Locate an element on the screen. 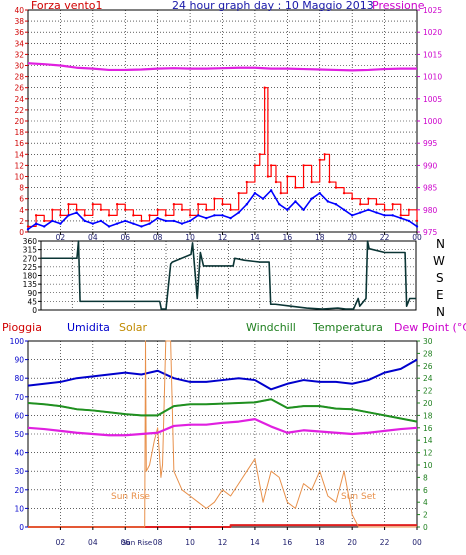 Image resolution: width=466 pixels, height=555 pixels. right-tick-label: 10 is located at coordinates (428, 465).